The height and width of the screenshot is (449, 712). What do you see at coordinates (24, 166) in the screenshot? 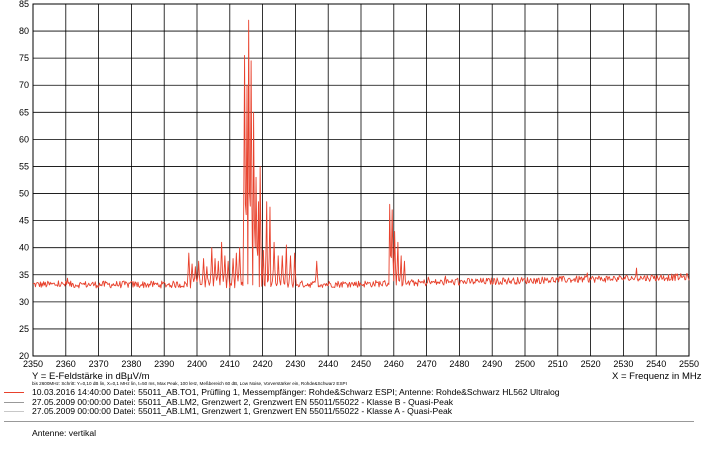
I see `y-tick-label: 55` at bounding box center [24, 166].